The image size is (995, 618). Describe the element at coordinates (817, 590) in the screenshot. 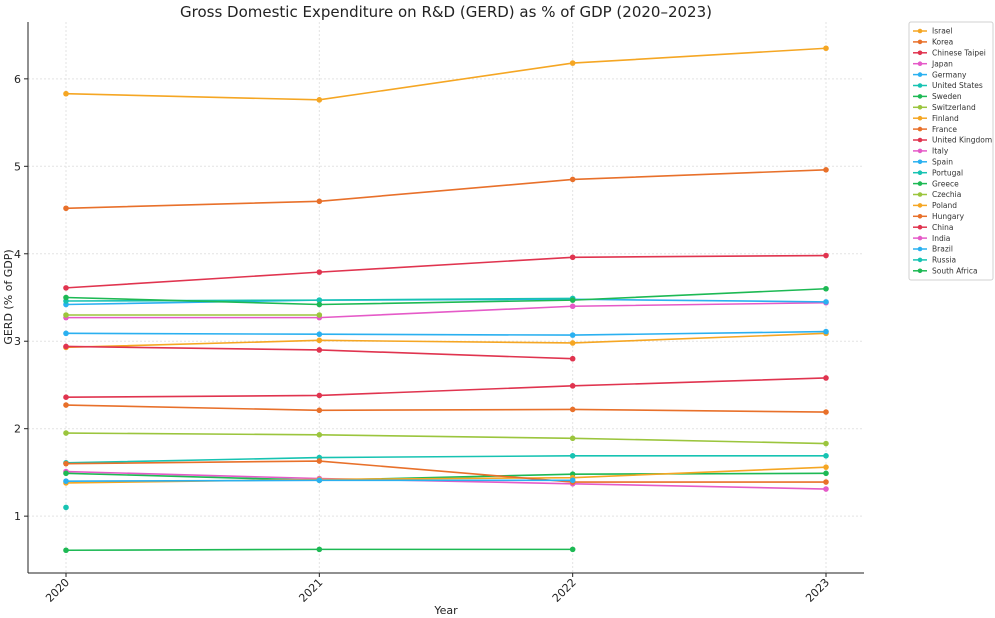

I see `x-tick-label: 2023` at that location.